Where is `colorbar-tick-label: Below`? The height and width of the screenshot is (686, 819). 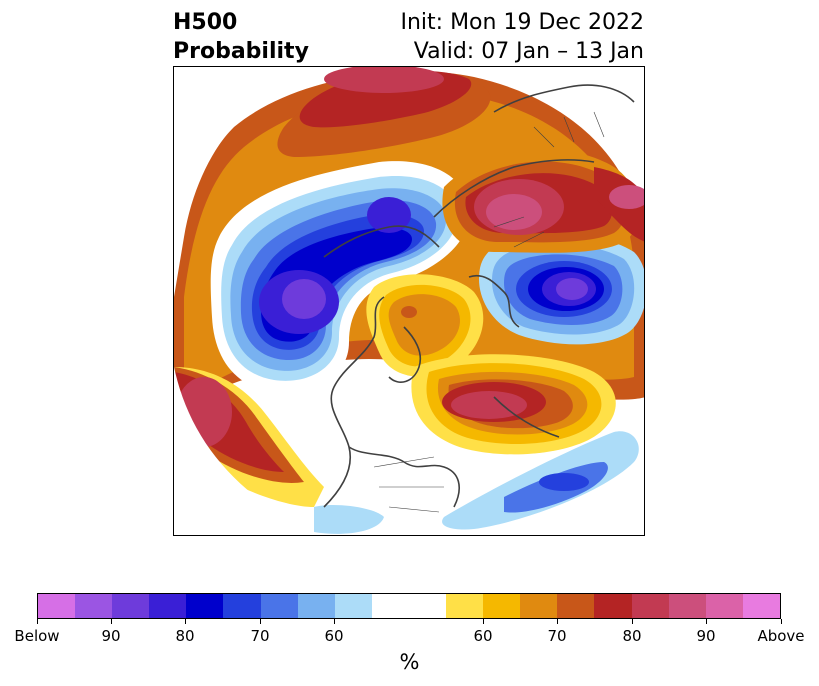 colorbar-tick-label: Below is located at coordinates (37, 636).